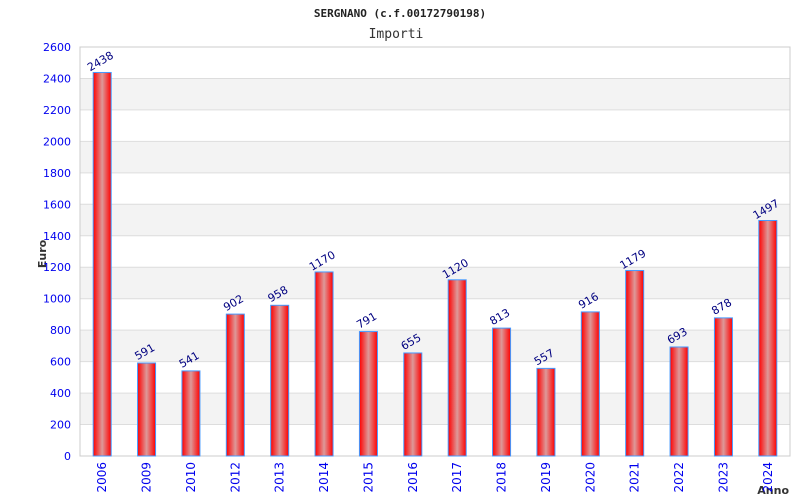 The height and width of the screenshot is (500, 800). I want to click on y-tick-label: 600, so click(60, 362).